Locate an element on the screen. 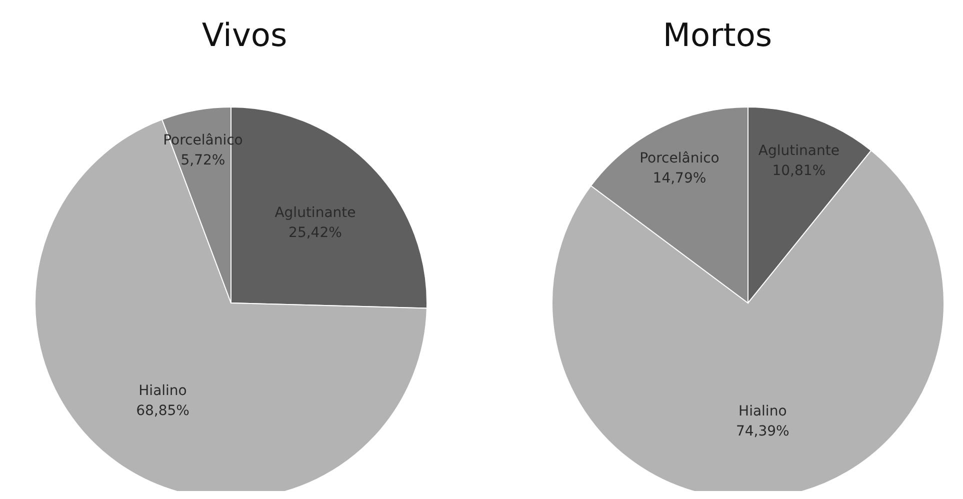 This screenshot has height=499, width=963. data-label: 68,85% is located at coordinates (163, 410).